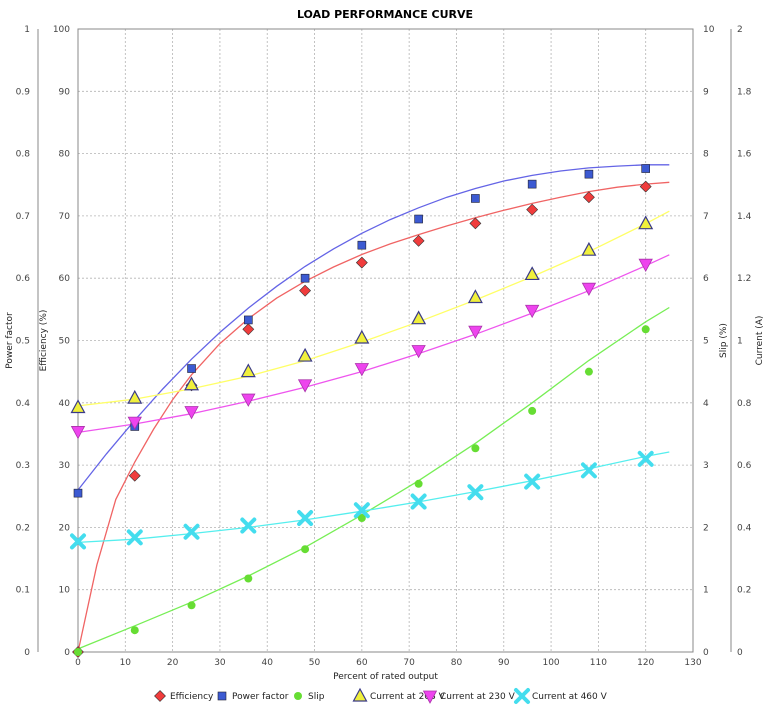  Describe the element at coordinates (740, 653) in the screenshot. I see `current-tick-label: 0` at that location.